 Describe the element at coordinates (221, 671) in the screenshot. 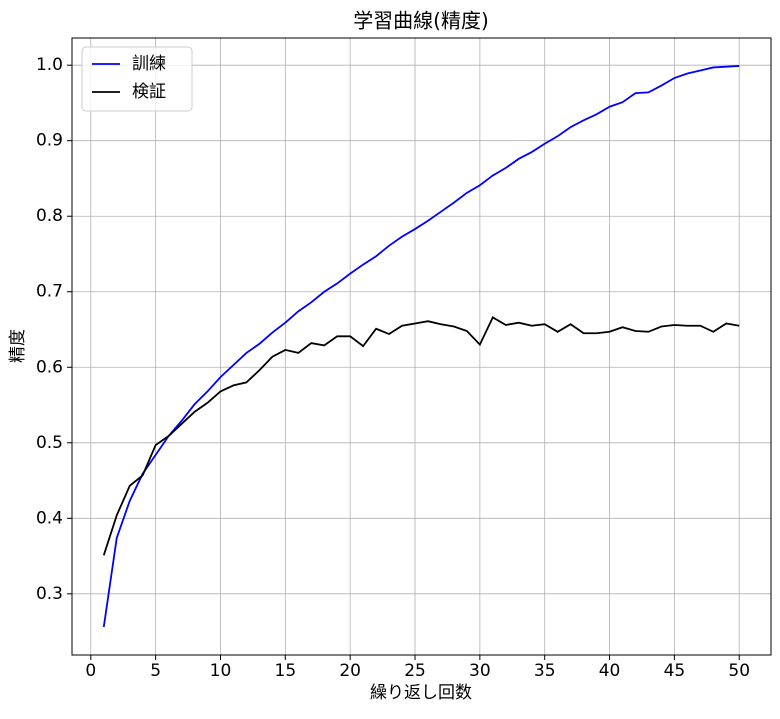

I see `x-tick-label: 10` at that location.